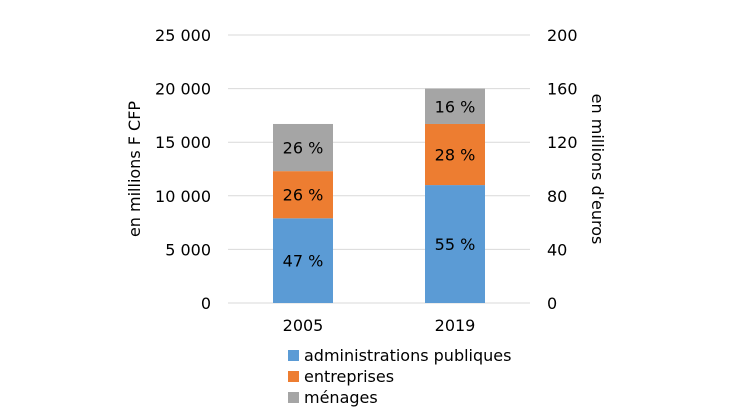 Image resolution: width=730 pixels, height=410 pixels. I want to click on y-tick-label: 20 000, so click(183, 89).